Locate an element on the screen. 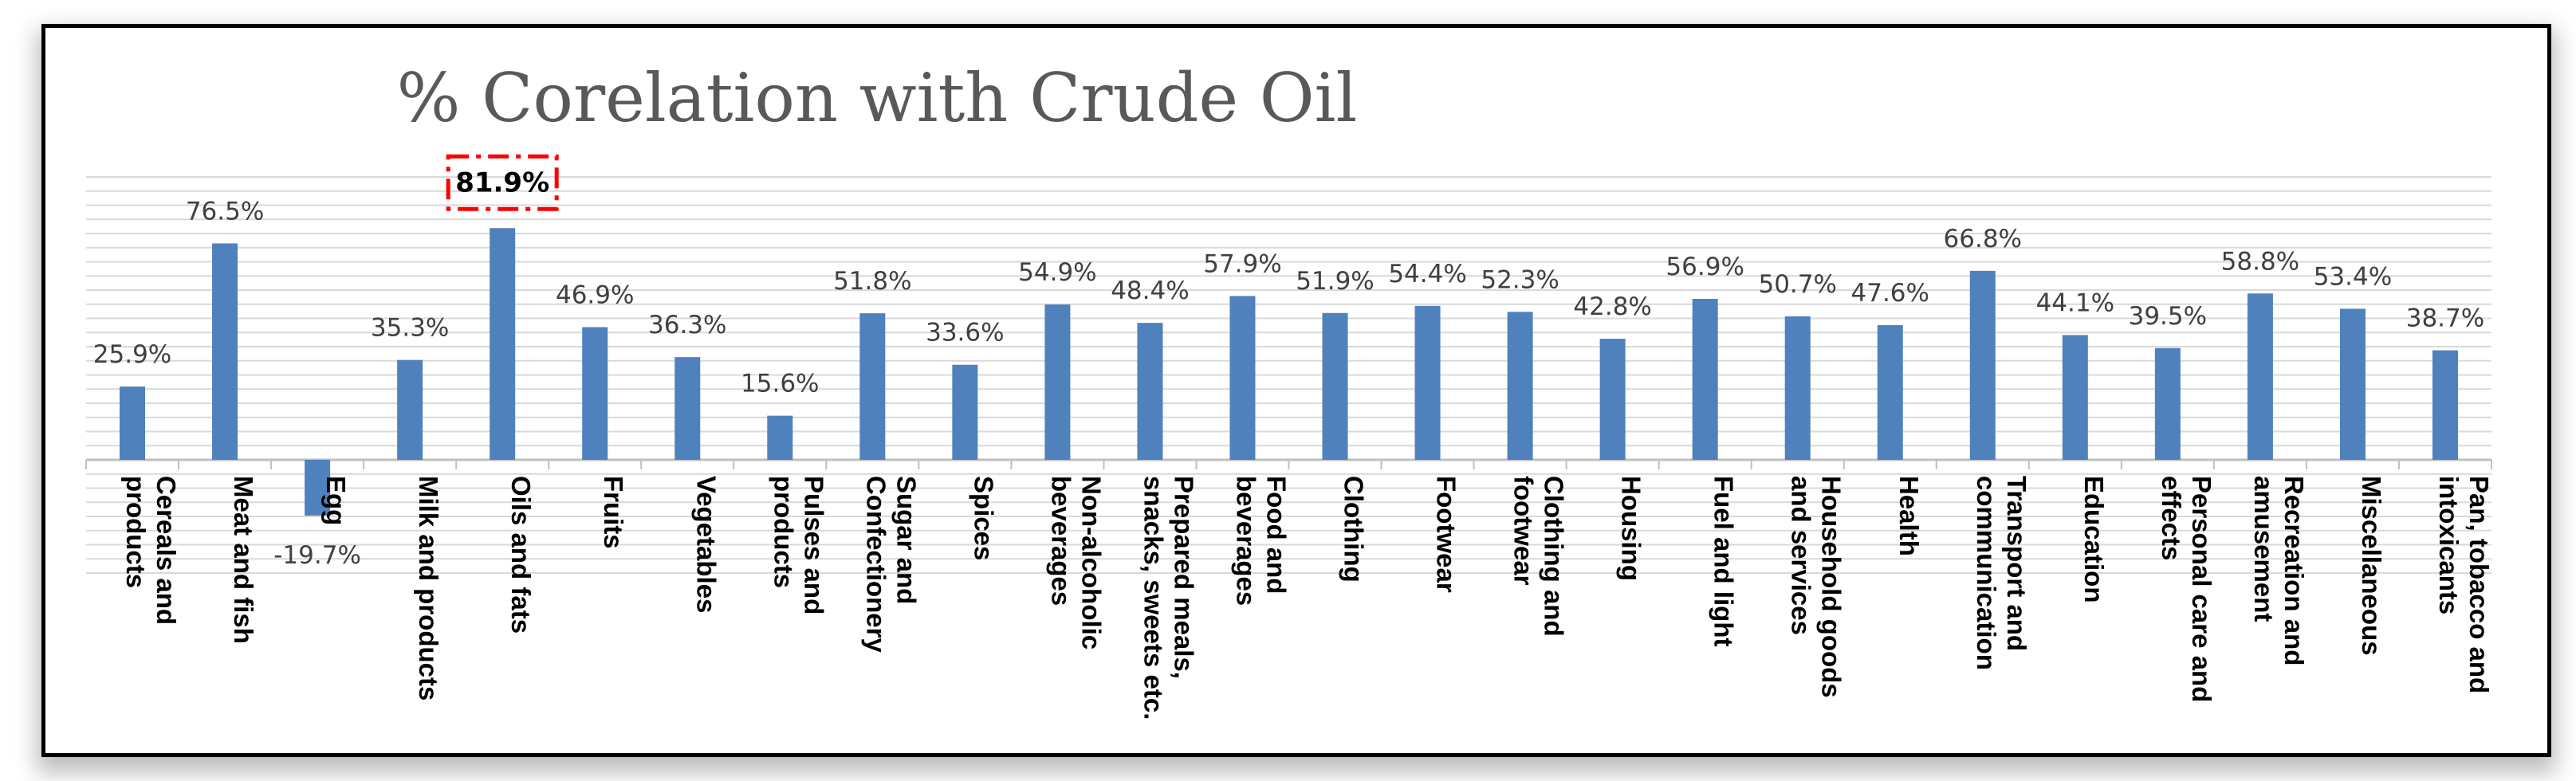  category-label: Clothing is located at coordinates (1354, 529).